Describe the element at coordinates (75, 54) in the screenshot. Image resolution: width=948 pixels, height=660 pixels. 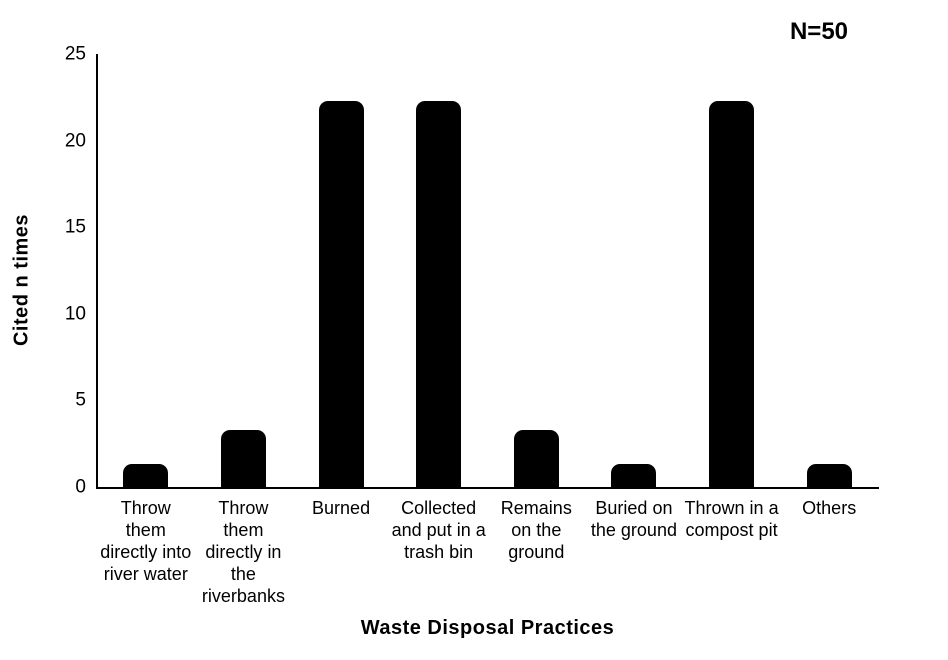
I see `y-tick-label: 25` at that location.